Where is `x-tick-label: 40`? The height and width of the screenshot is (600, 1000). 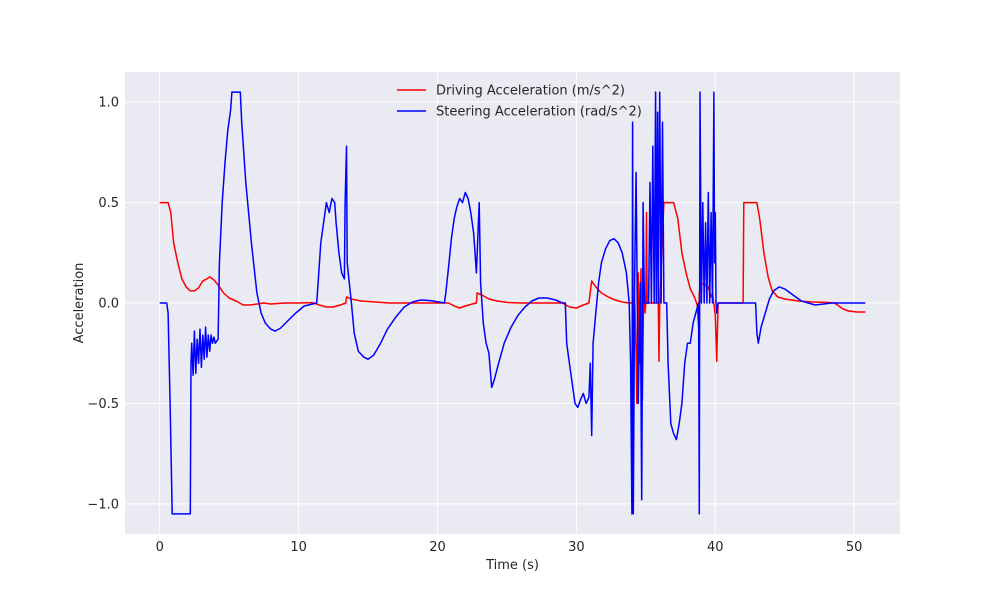
x-tick-label: 40 is located at coordinates (715, 547).